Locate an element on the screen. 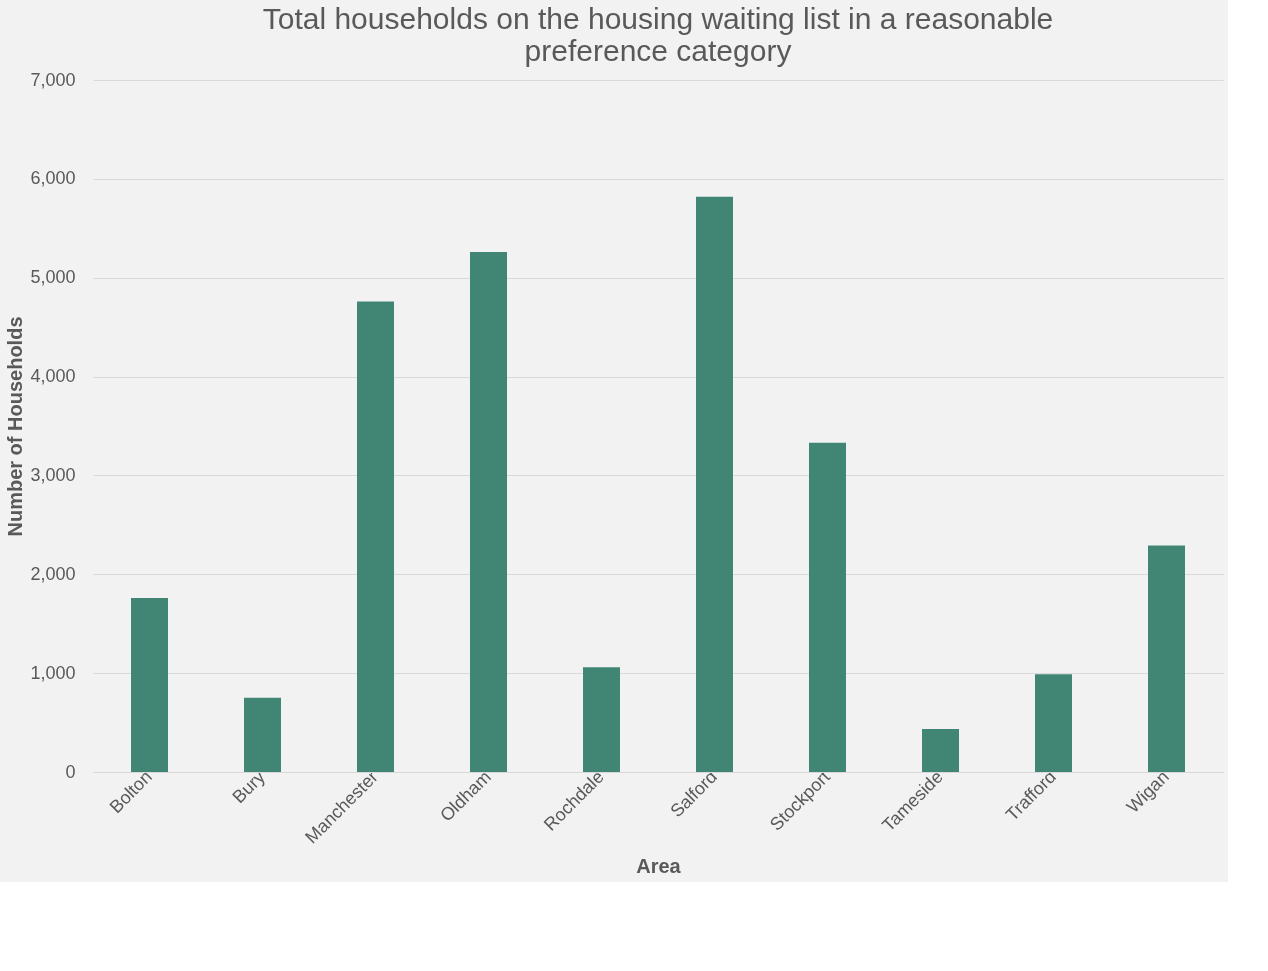 Image resolution: width=1268 pixels, height=971 pixels. y-axis-title: Number of Households is located at coordinates (15, 426).